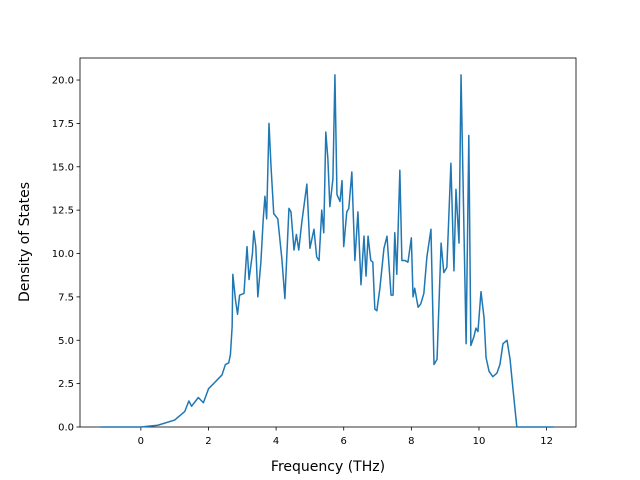  I want to click on y-tick-label: 17.5, so click(63, 124).